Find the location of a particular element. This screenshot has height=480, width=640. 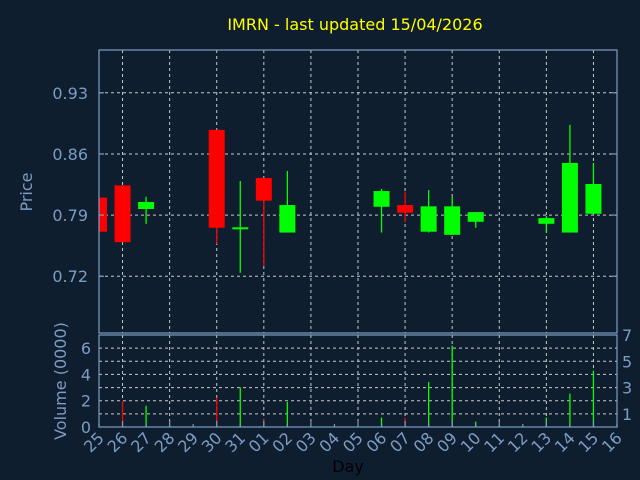

volume-tick-label: 1 is located at coordinates (627, 414).